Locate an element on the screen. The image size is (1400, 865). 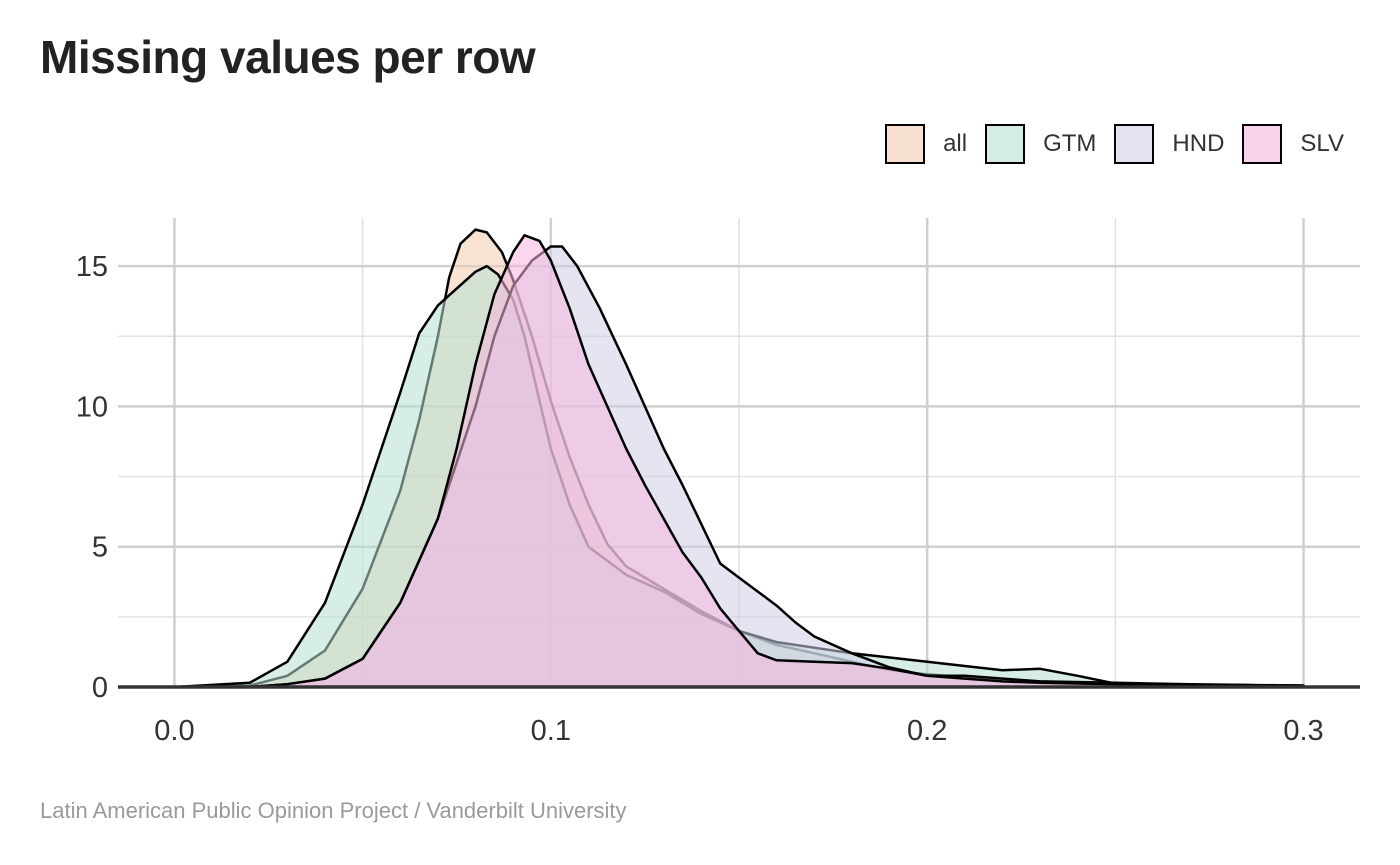
legend-item-all: all is located at coordinates (926, 144).